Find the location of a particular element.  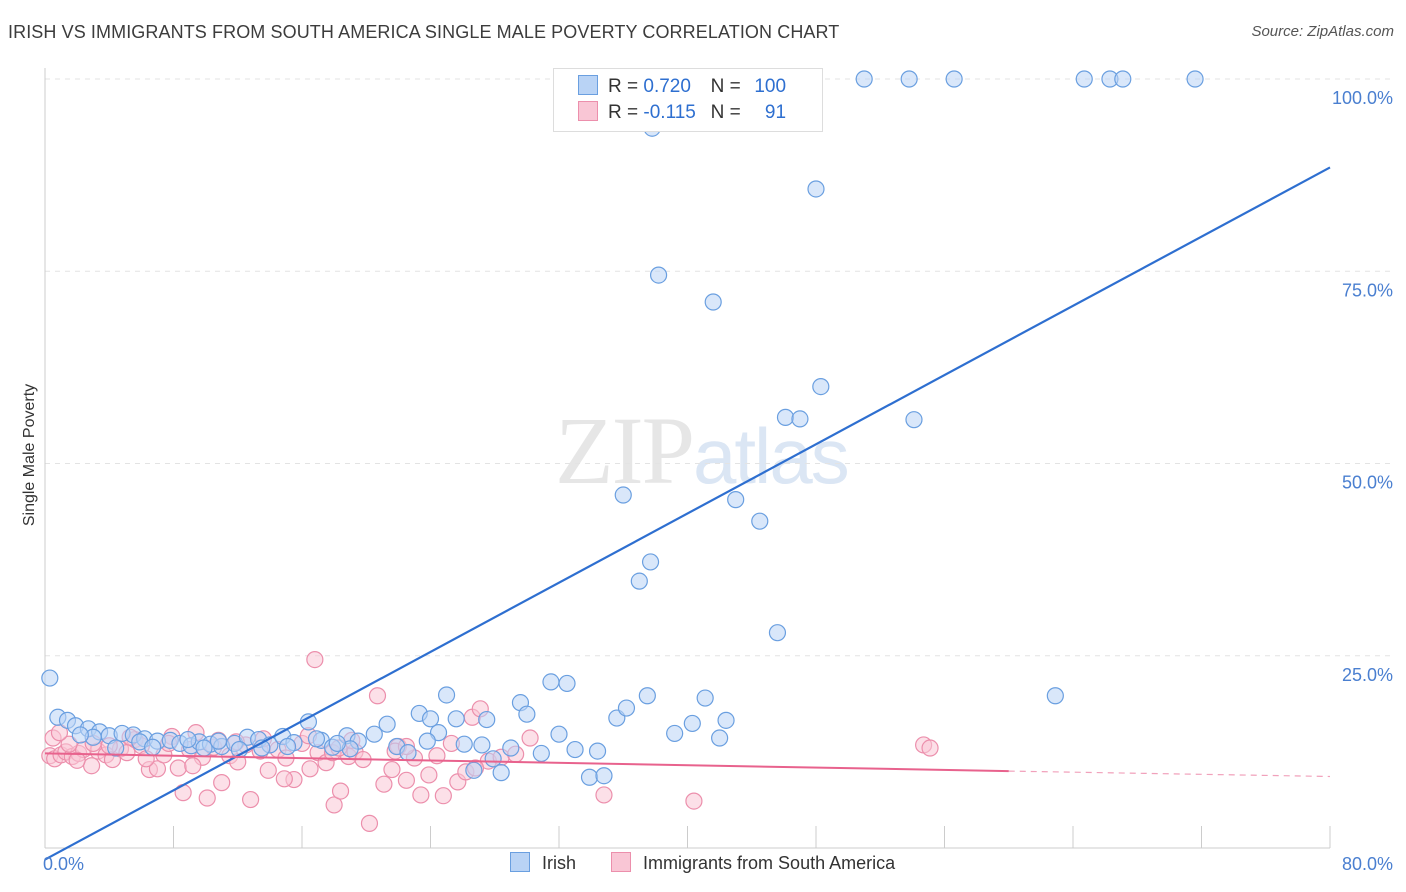

legend-item-south-america: Immigrants from South America is located at coordinates (753, 863).